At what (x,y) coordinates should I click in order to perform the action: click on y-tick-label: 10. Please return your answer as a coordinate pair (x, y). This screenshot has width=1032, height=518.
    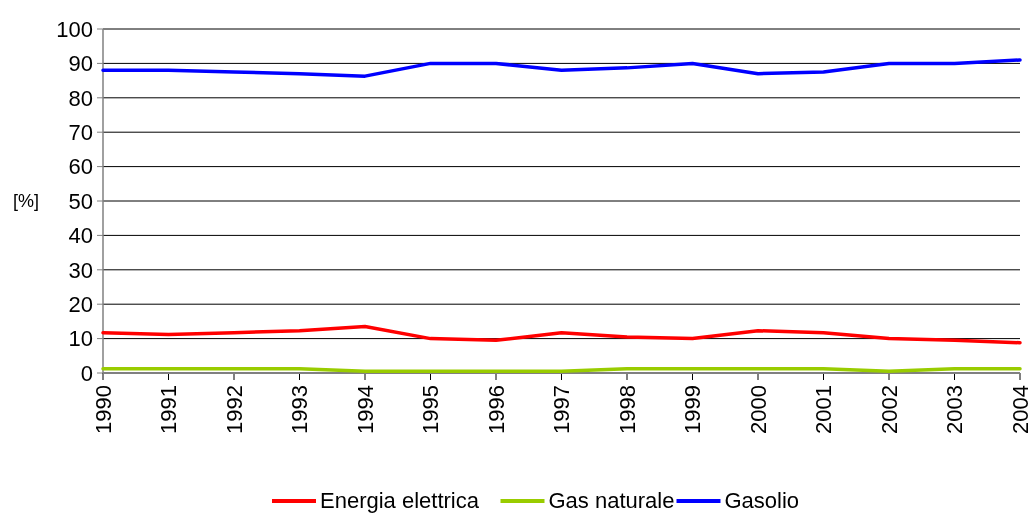
    Looking at the image, I should click on (80, 339).